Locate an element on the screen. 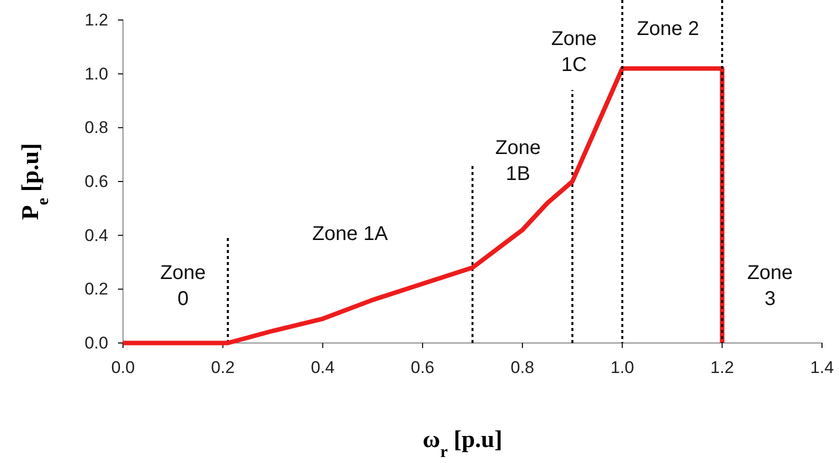 This screenshot has width=839, height=463. y-tick-label: 1.2 is located at coordinates (96, 20).